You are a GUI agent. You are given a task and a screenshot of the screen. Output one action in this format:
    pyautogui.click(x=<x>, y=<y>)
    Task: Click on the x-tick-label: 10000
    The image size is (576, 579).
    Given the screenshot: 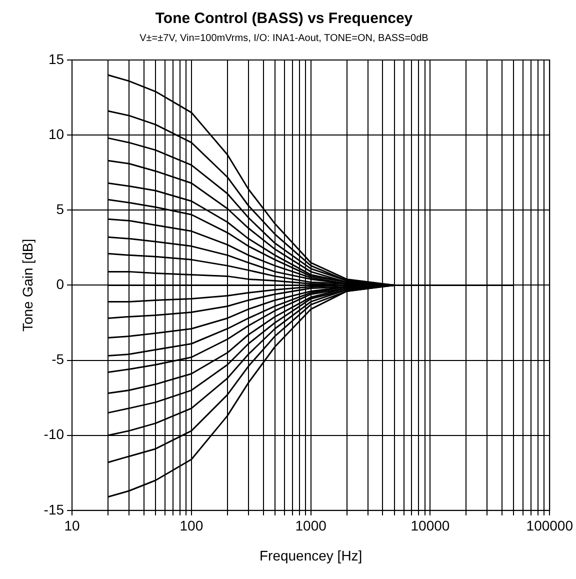 What is the action you would take?
    pyautogui.click(x=430, y=526)
    